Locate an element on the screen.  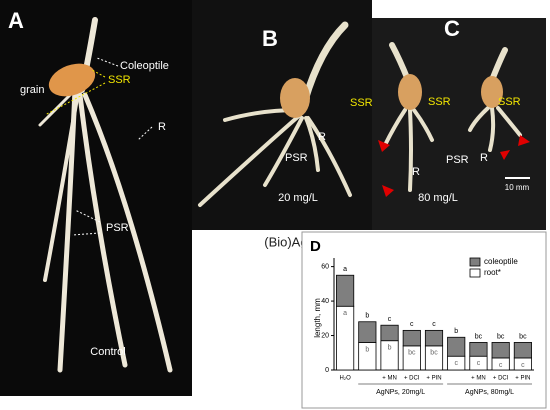
markers is located at coordinates (454, 166).